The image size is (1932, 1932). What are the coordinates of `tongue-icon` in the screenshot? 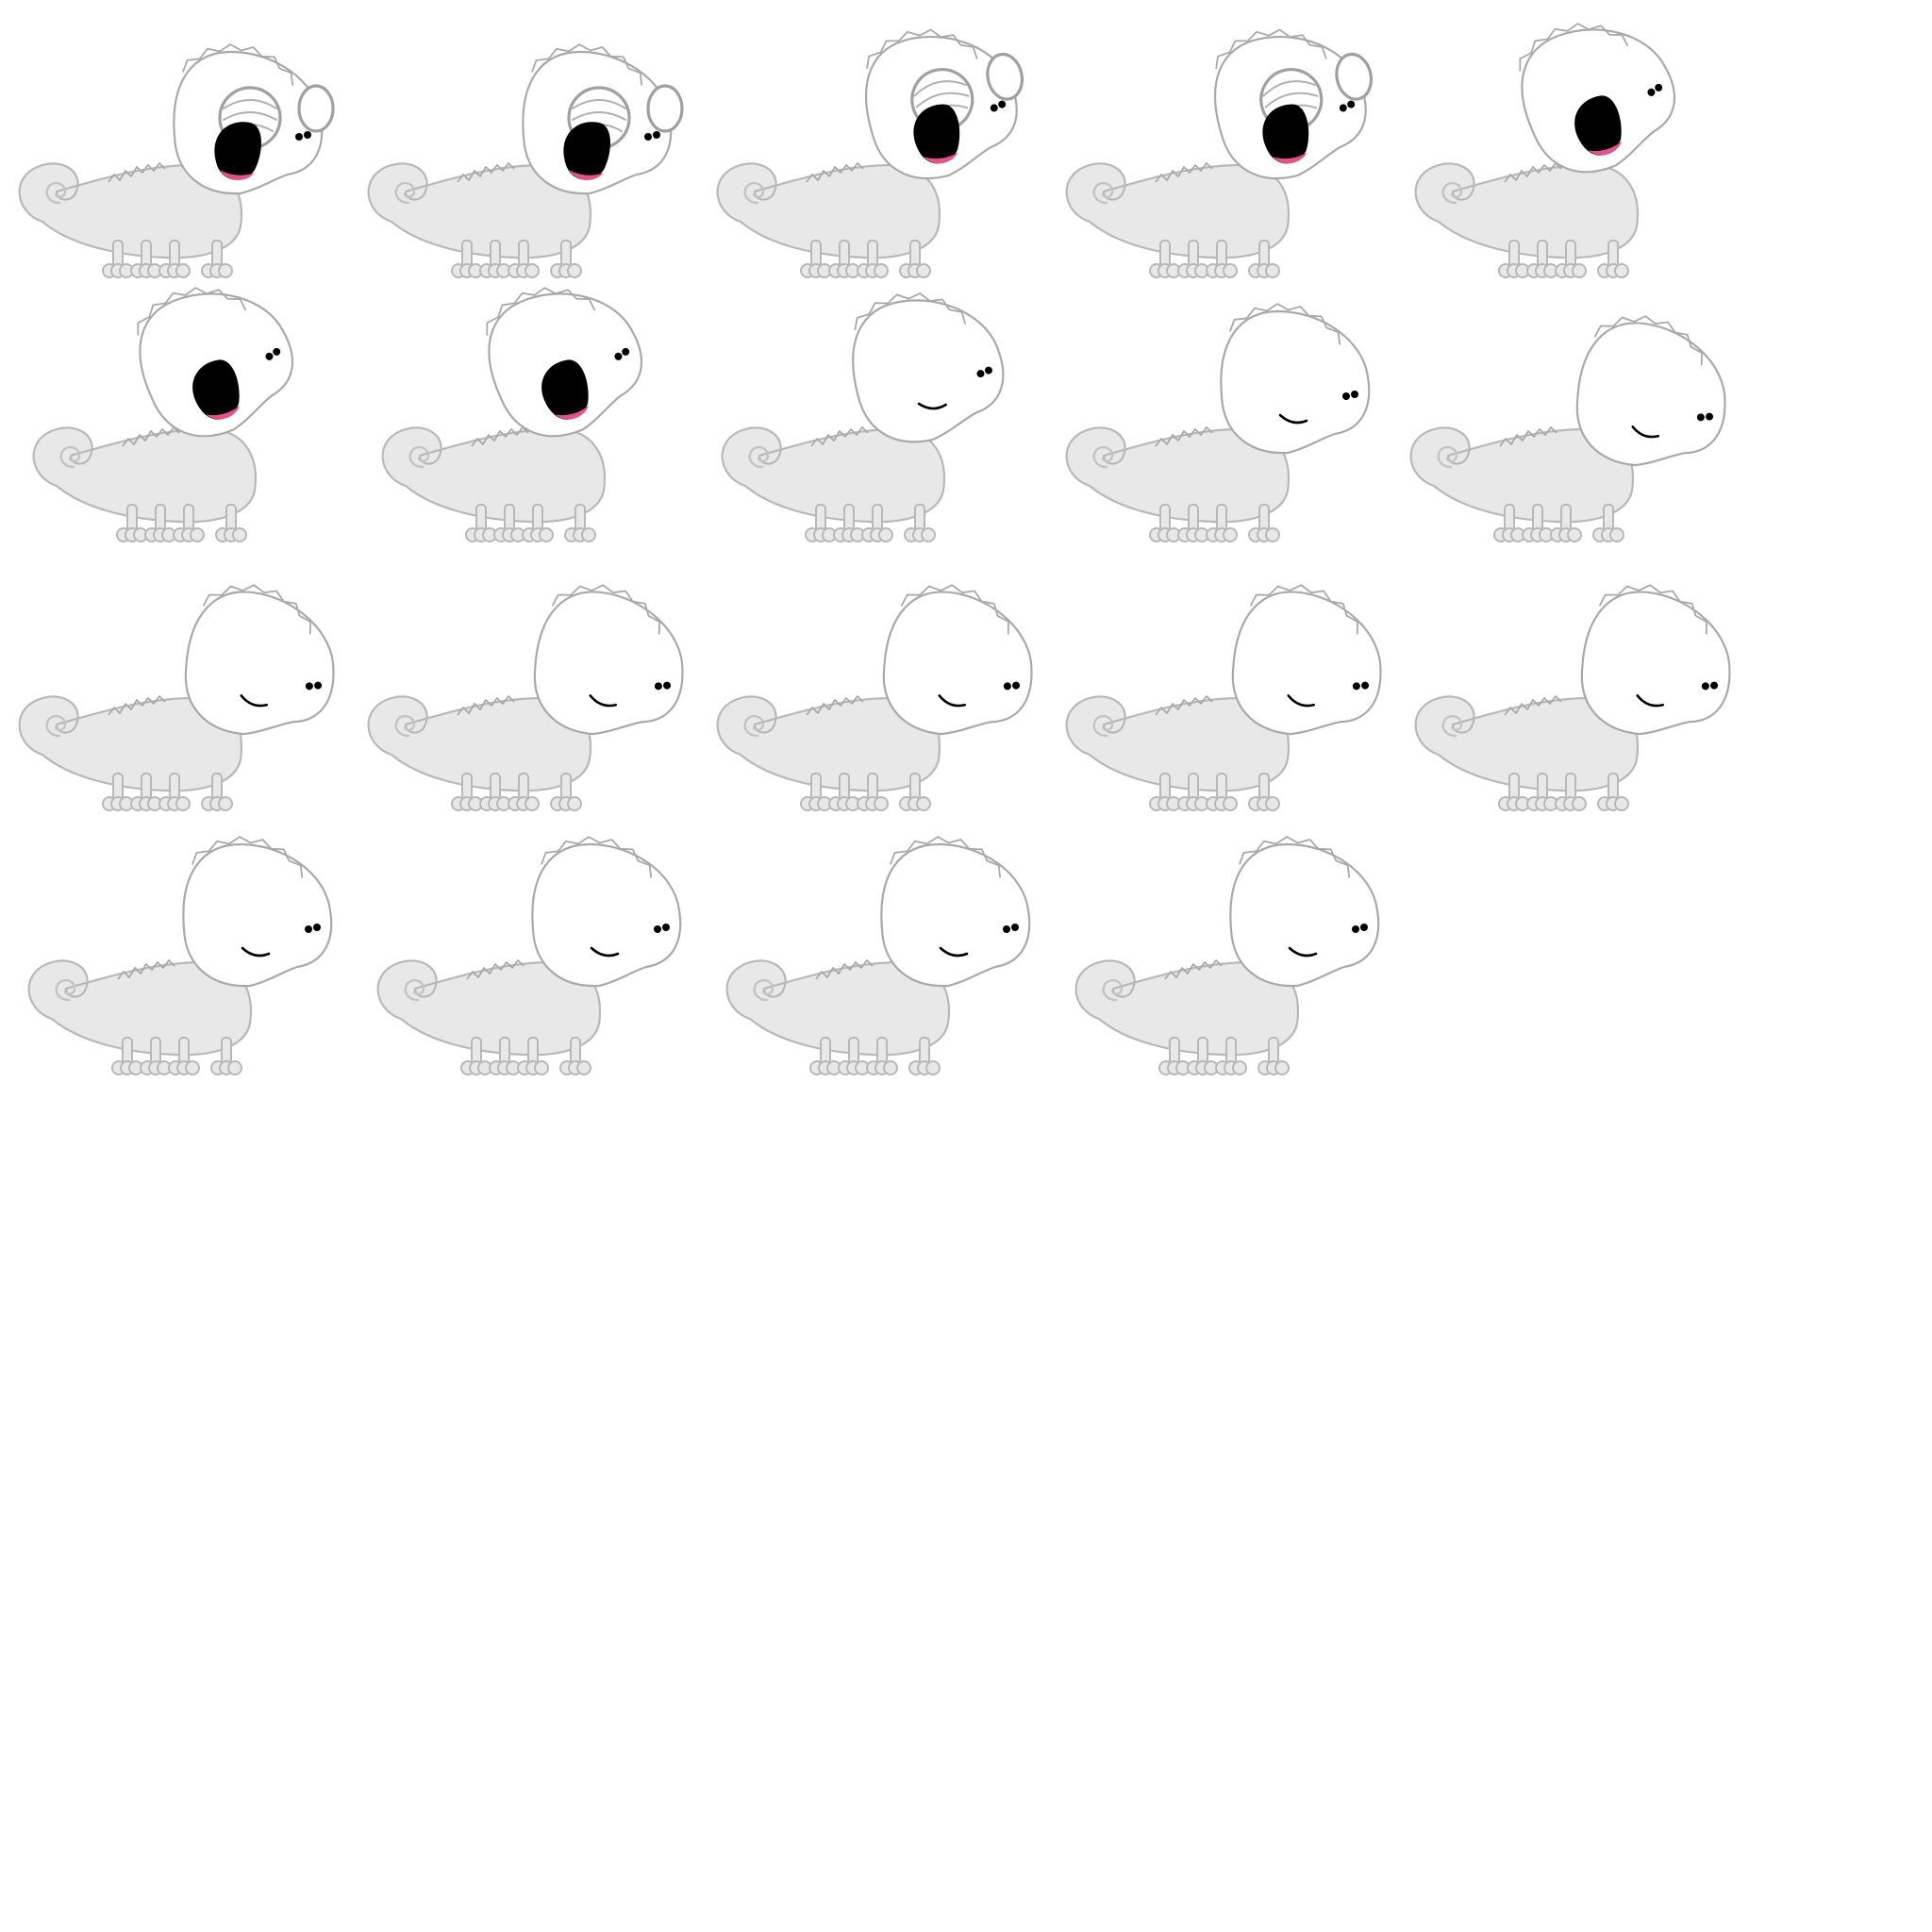 It's located at (238, 175).